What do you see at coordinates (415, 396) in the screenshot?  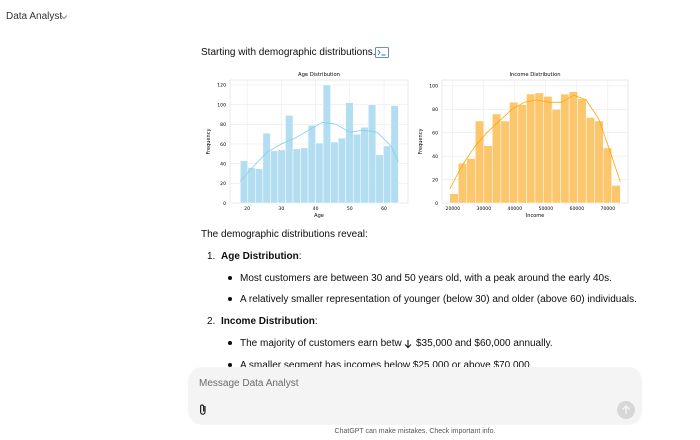 I see `composer: Message Data Analyst` at bounding box center [415, 396].